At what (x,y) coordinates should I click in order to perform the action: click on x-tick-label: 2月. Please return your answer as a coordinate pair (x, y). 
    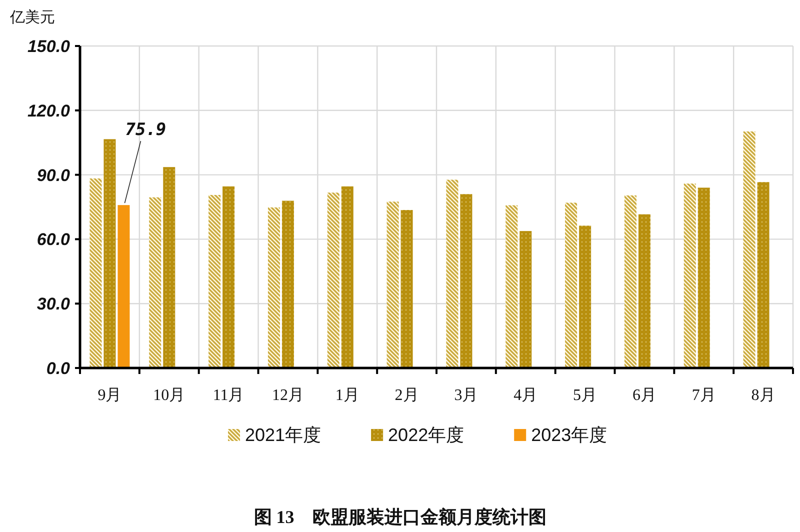
    Looking at the image, I should click on (406, 395).